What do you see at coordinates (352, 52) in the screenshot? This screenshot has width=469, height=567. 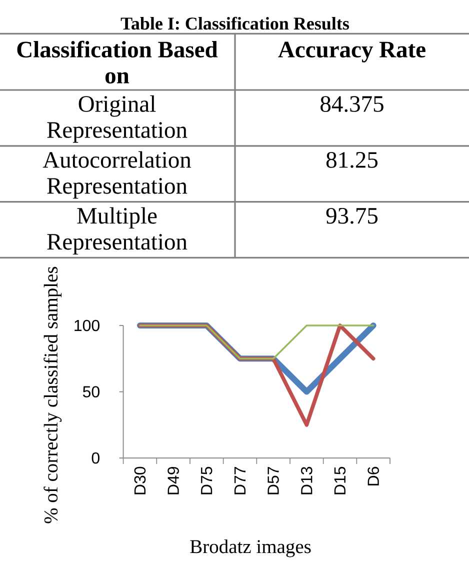 I see `text: Accuracy Rate` at bounding box center [352, 52].